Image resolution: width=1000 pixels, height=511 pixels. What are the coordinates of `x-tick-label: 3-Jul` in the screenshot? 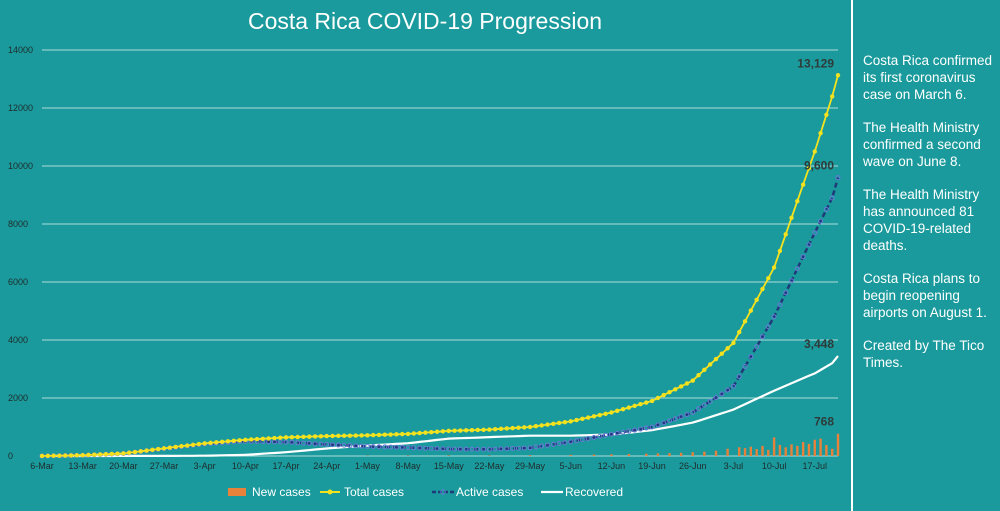 It's located at (734, 466).